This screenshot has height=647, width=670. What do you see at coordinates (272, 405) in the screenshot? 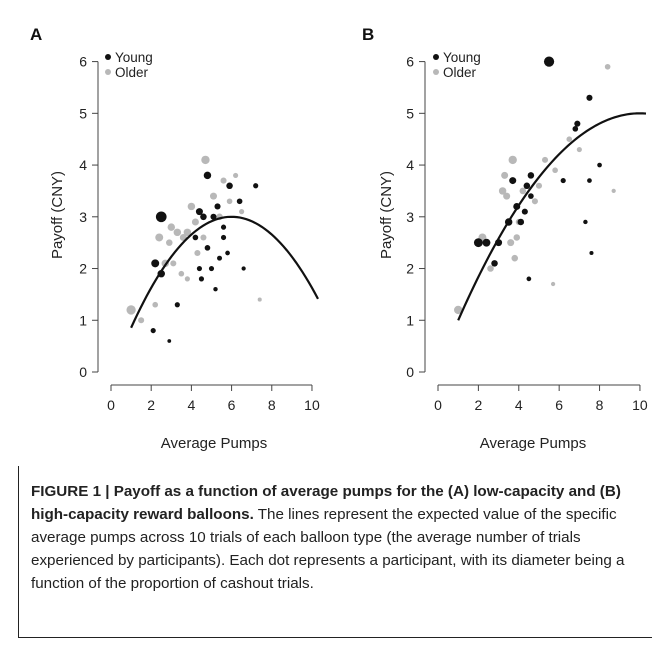
I see `x-tick-label: 8` at bounding box center [272, 405].